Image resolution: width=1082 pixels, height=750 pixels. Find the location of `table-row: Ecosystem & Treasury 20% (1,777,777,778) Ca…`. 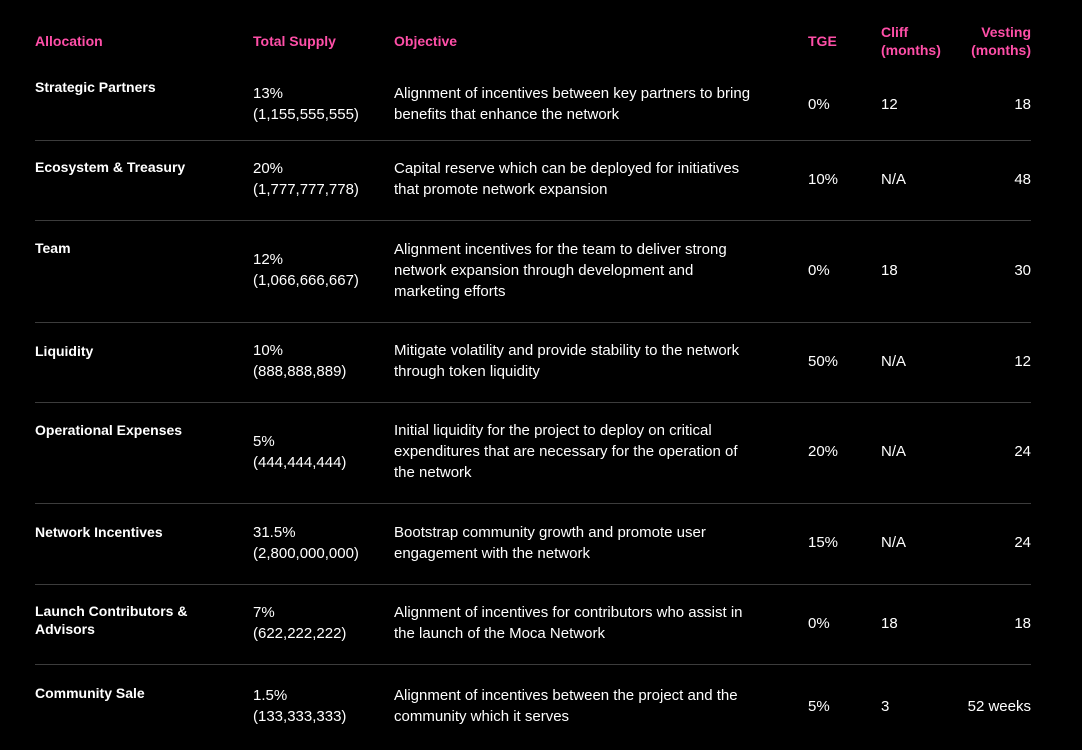

table-row: Ecosystem & Treasury 20% (1,777,777,778) Ca… is located at coordinates (533, 180).